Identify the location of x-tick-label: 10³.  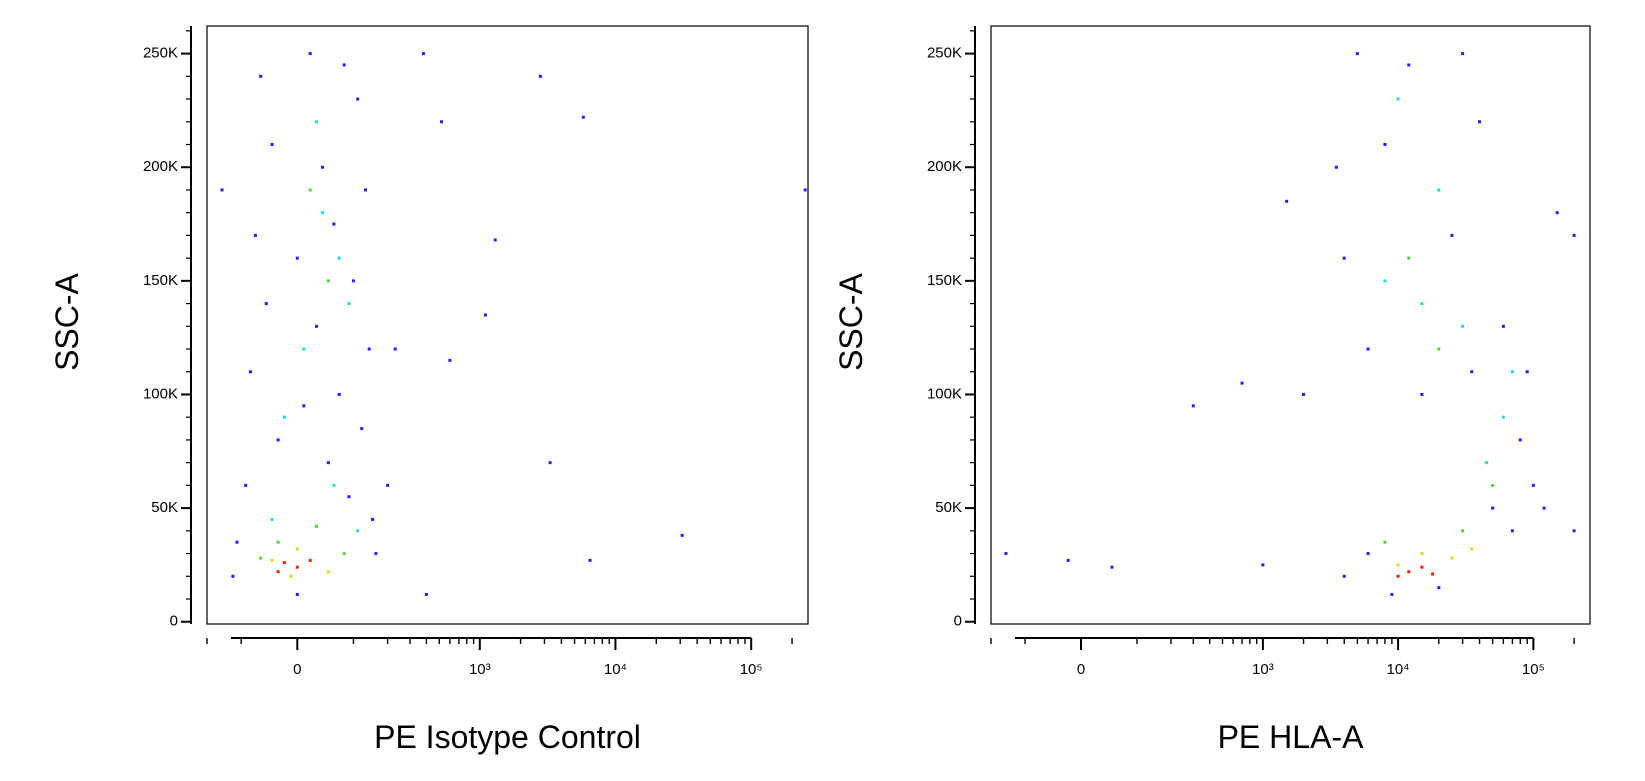
(480, 669).